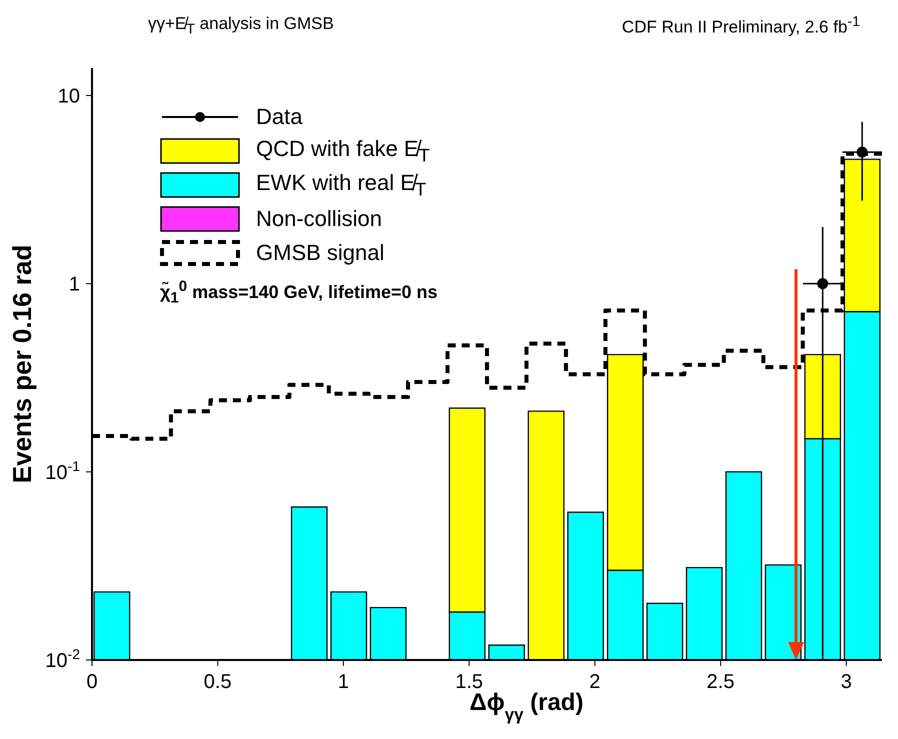  Describe the element at coordinates (343, 151) in the screenshot. I see `legend-label: QCD with fake E̸$_{T}$` at that location.